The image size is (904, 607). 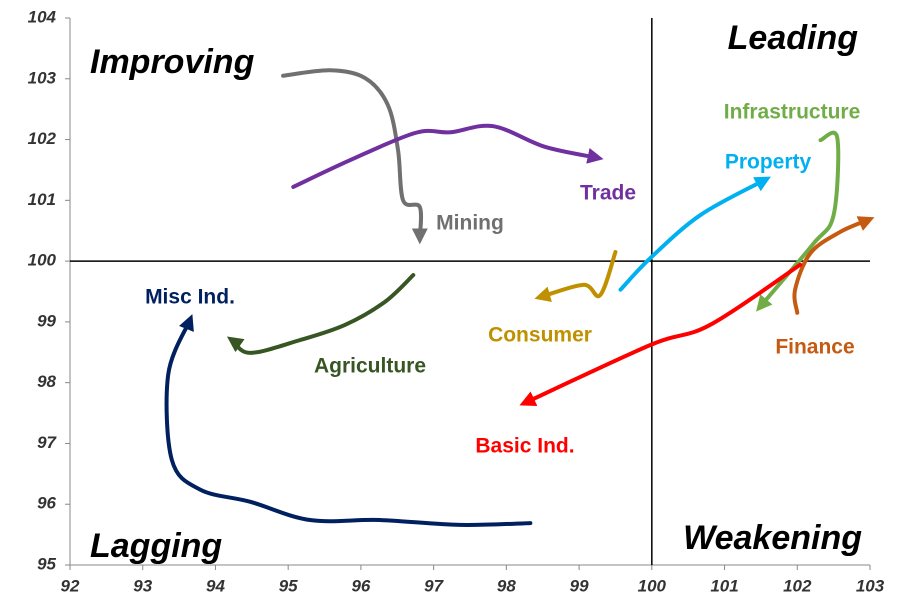 What do you see at coordinates (190, 297) in the screenshot?
I see `series-label: Misc Ind.` at bounding box center [190, 297].